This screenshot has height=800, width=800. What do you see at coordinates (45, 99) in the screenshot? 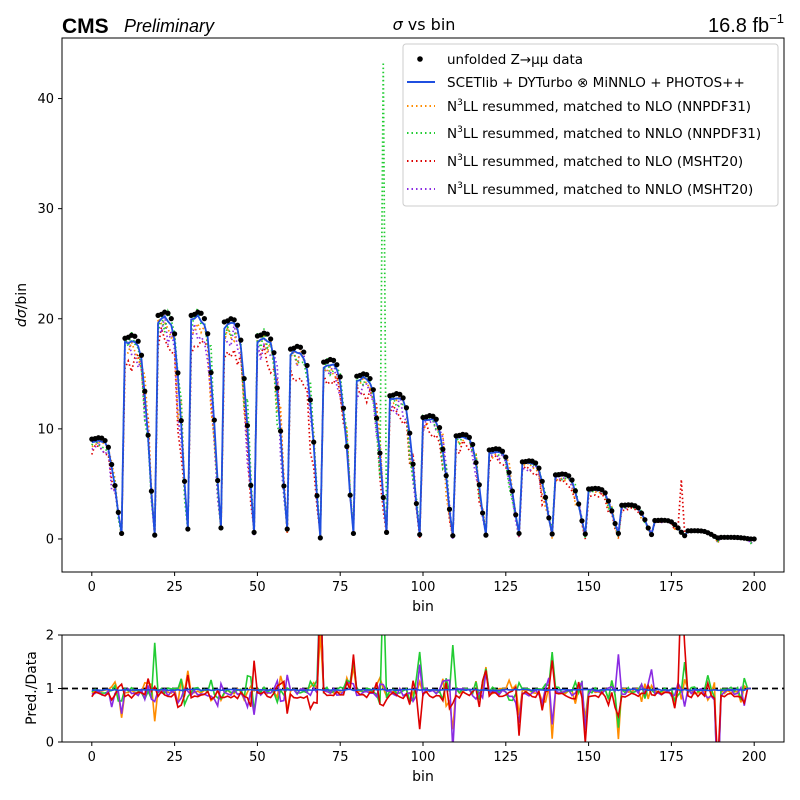
I see `y-tick-label: 40` at bounding box center [45, 99].